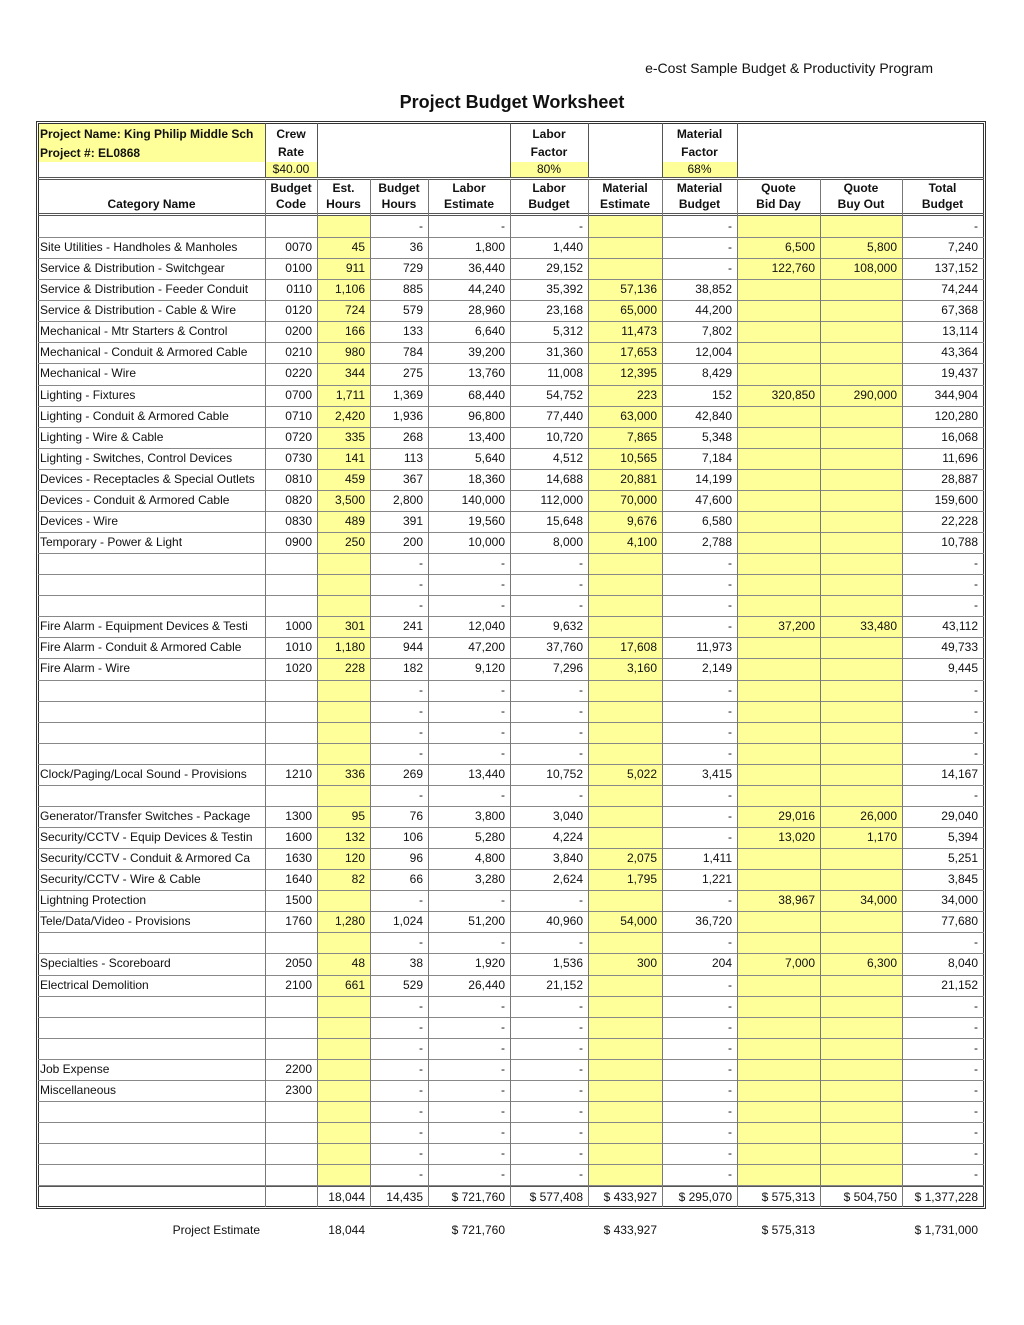 The image size is (1024, 1325). I want to click on value-cell: 13,114, so click(960, 331).